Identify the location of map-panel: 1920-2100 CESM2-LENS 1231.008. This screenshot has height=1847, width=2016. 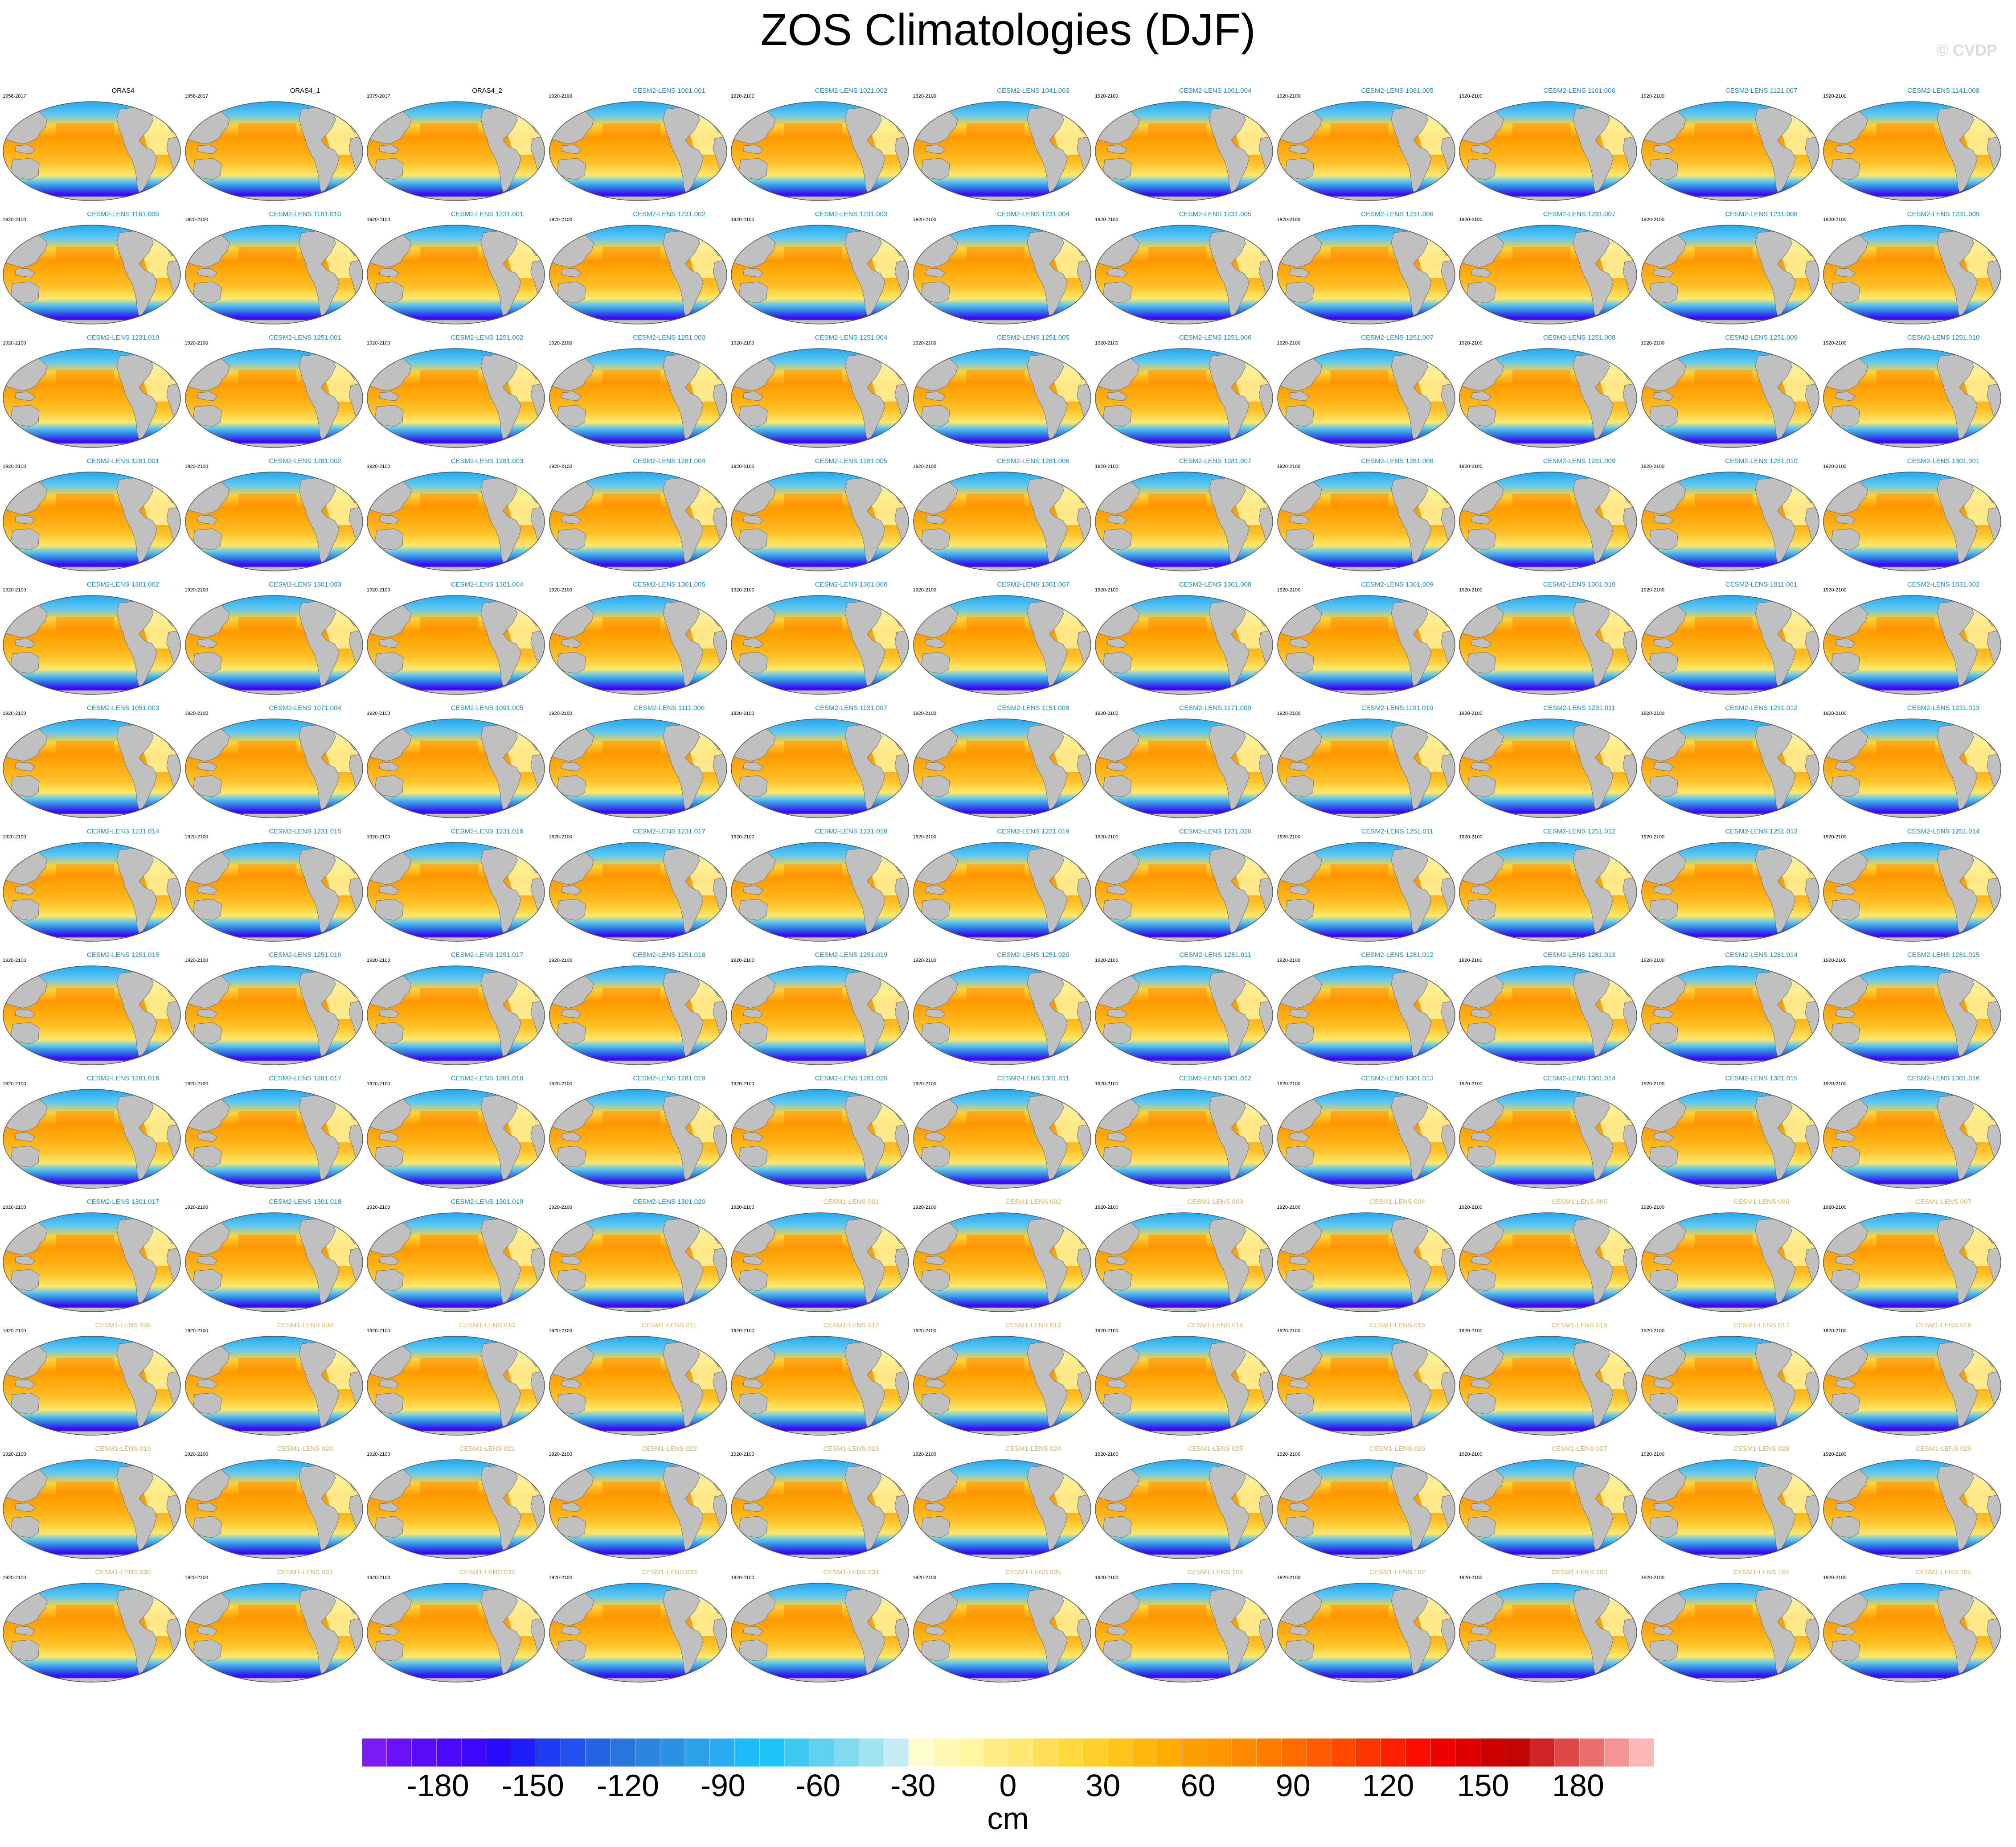
(1730, 270).